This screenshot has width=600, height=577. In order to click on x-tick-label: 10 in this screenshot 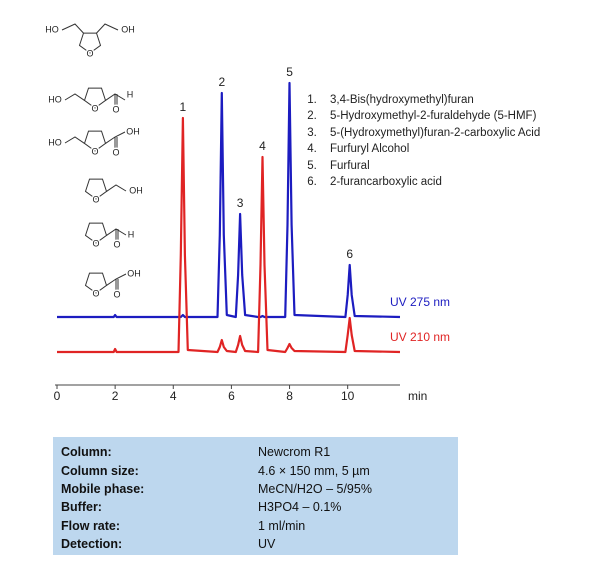, I will do `click(348, 396)`.